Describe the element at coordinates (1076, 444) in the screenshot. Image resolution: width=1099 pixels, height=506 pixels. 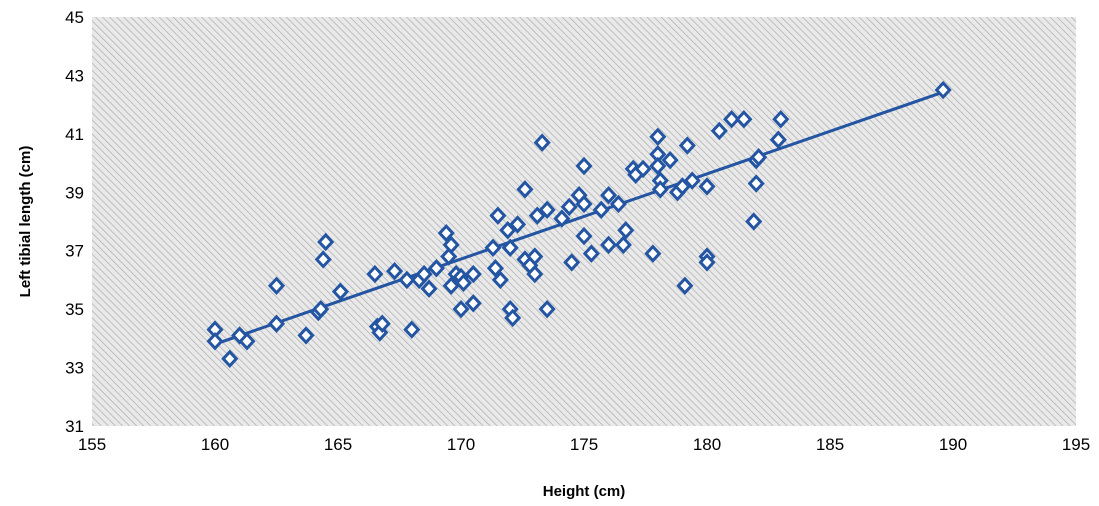
I see `x-tick-label: 195` at that location.